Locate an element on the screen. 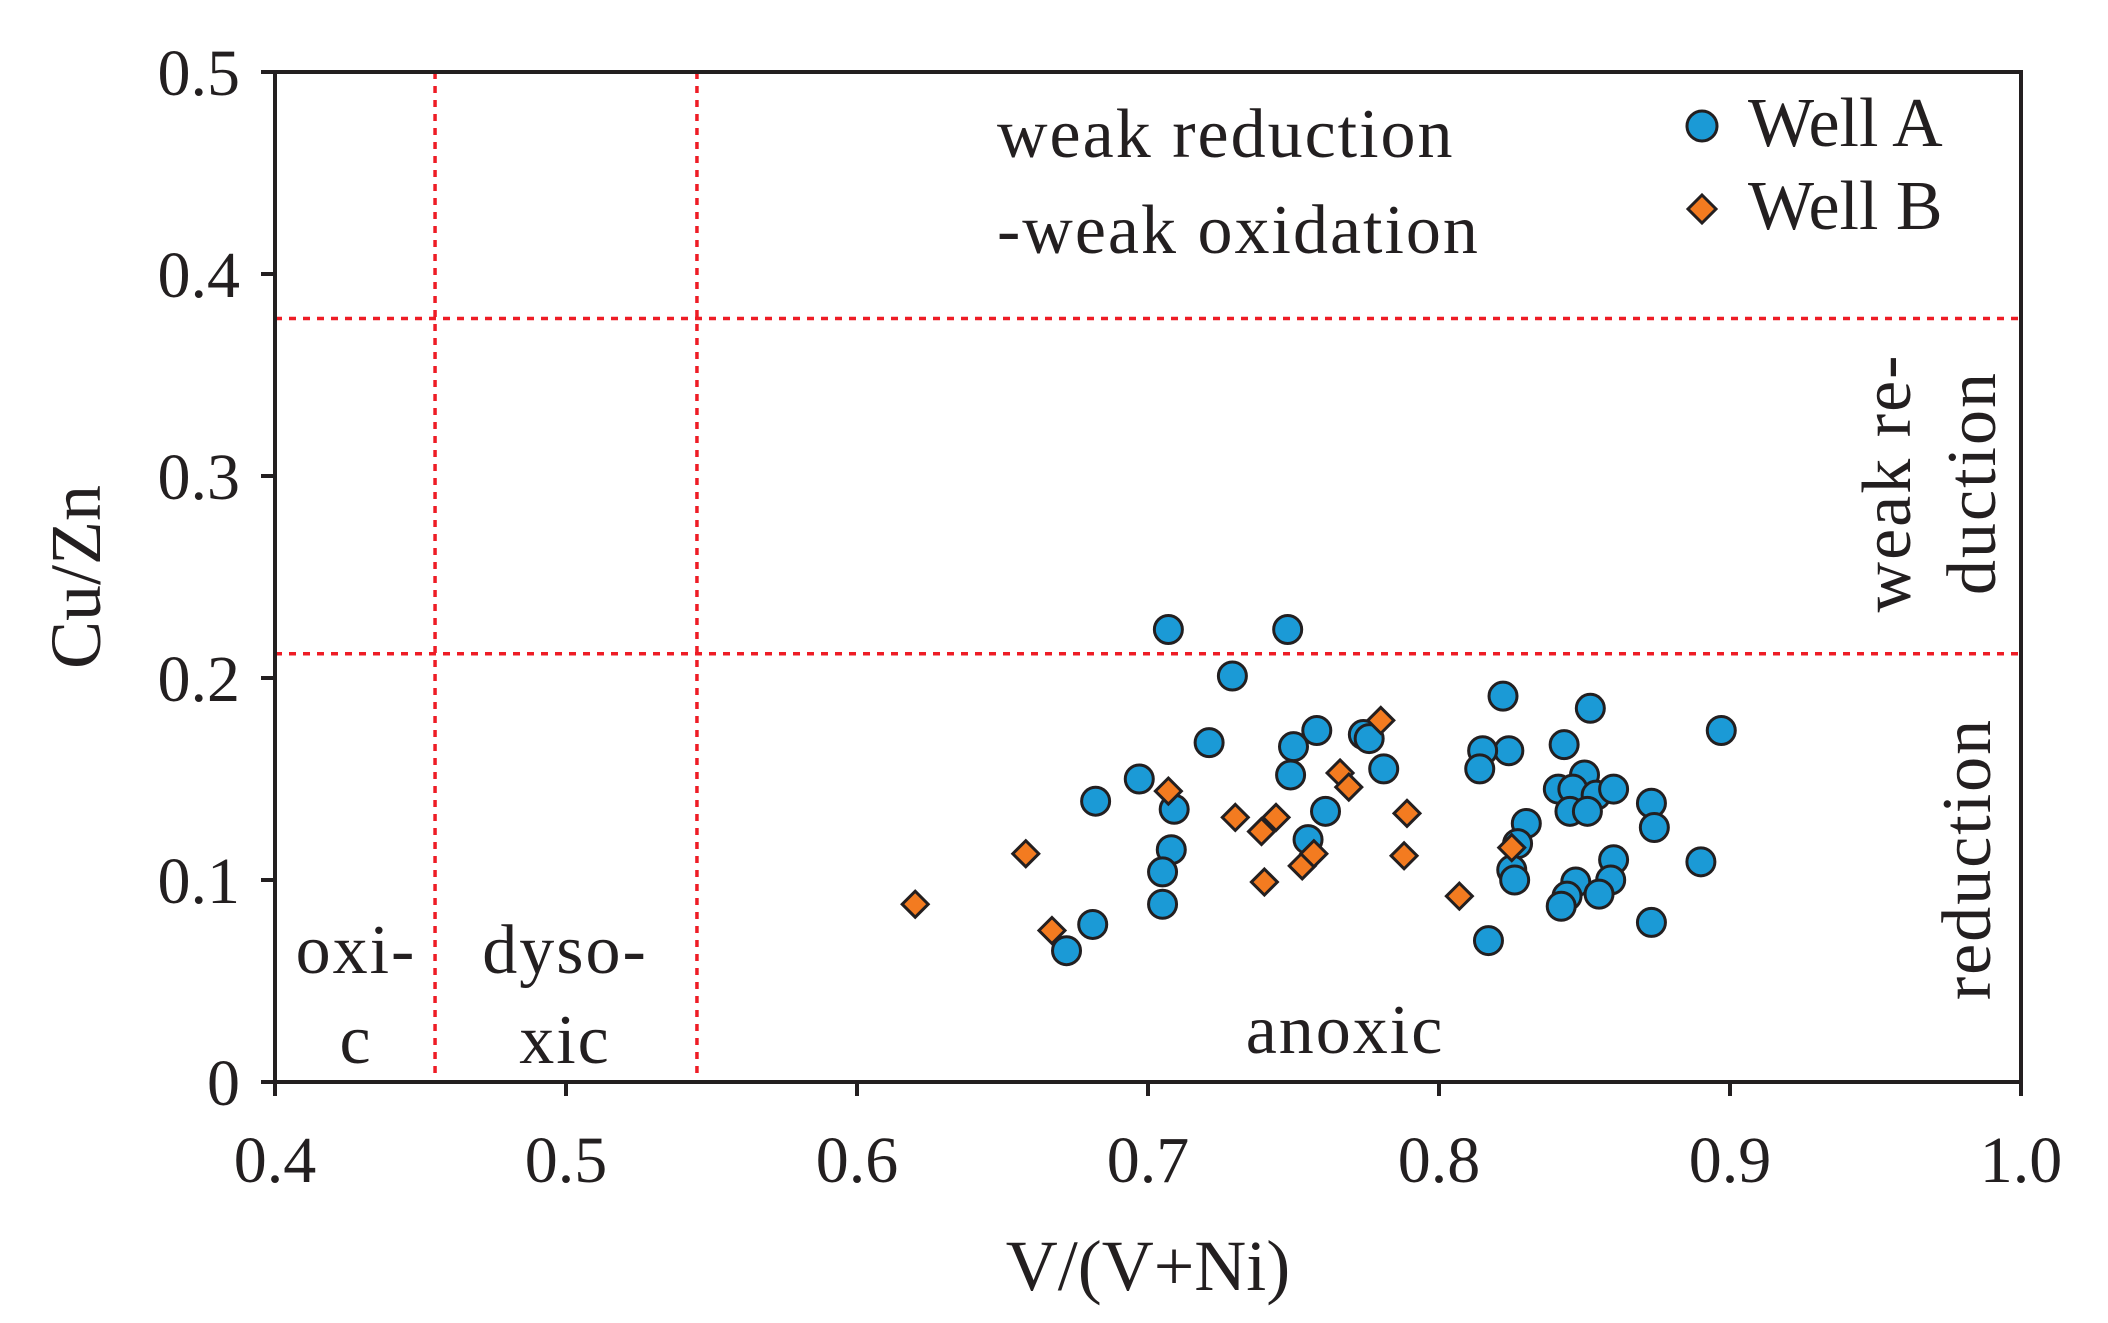 This screenshot has width=2108, height=1323. weak-reduction-label-line2: duction is located at coordinates (1972, 483).